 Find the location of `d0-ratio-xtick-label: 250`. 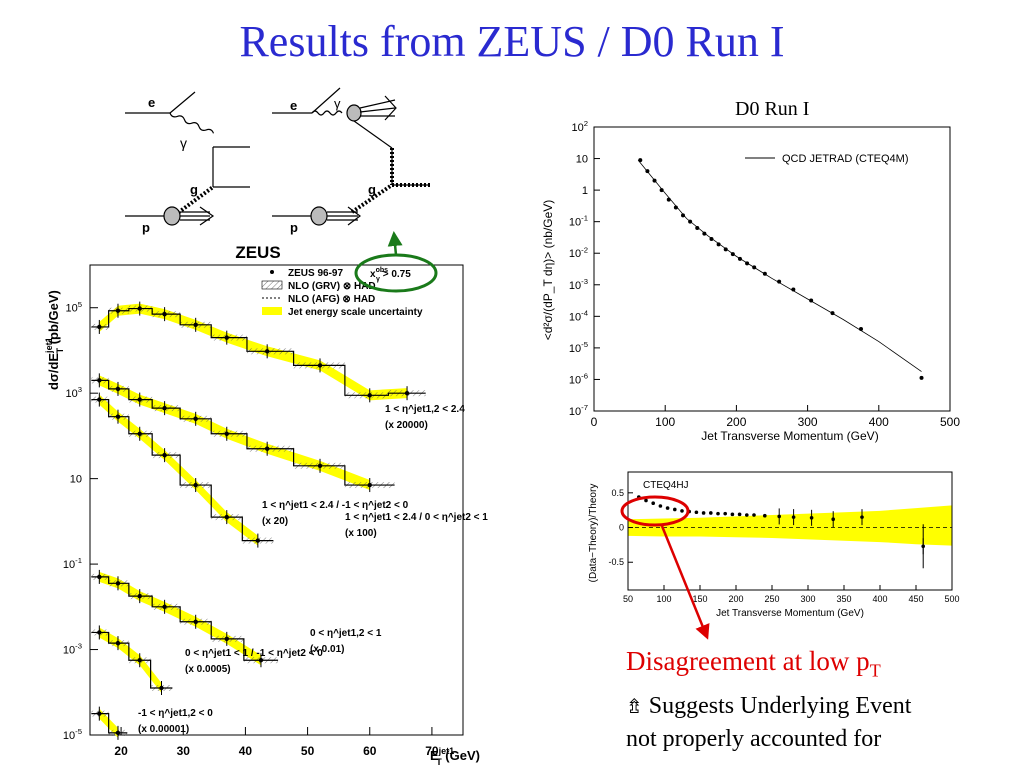

d0-ratio-xtick-label: 250 is located at coordinates (771, 599).